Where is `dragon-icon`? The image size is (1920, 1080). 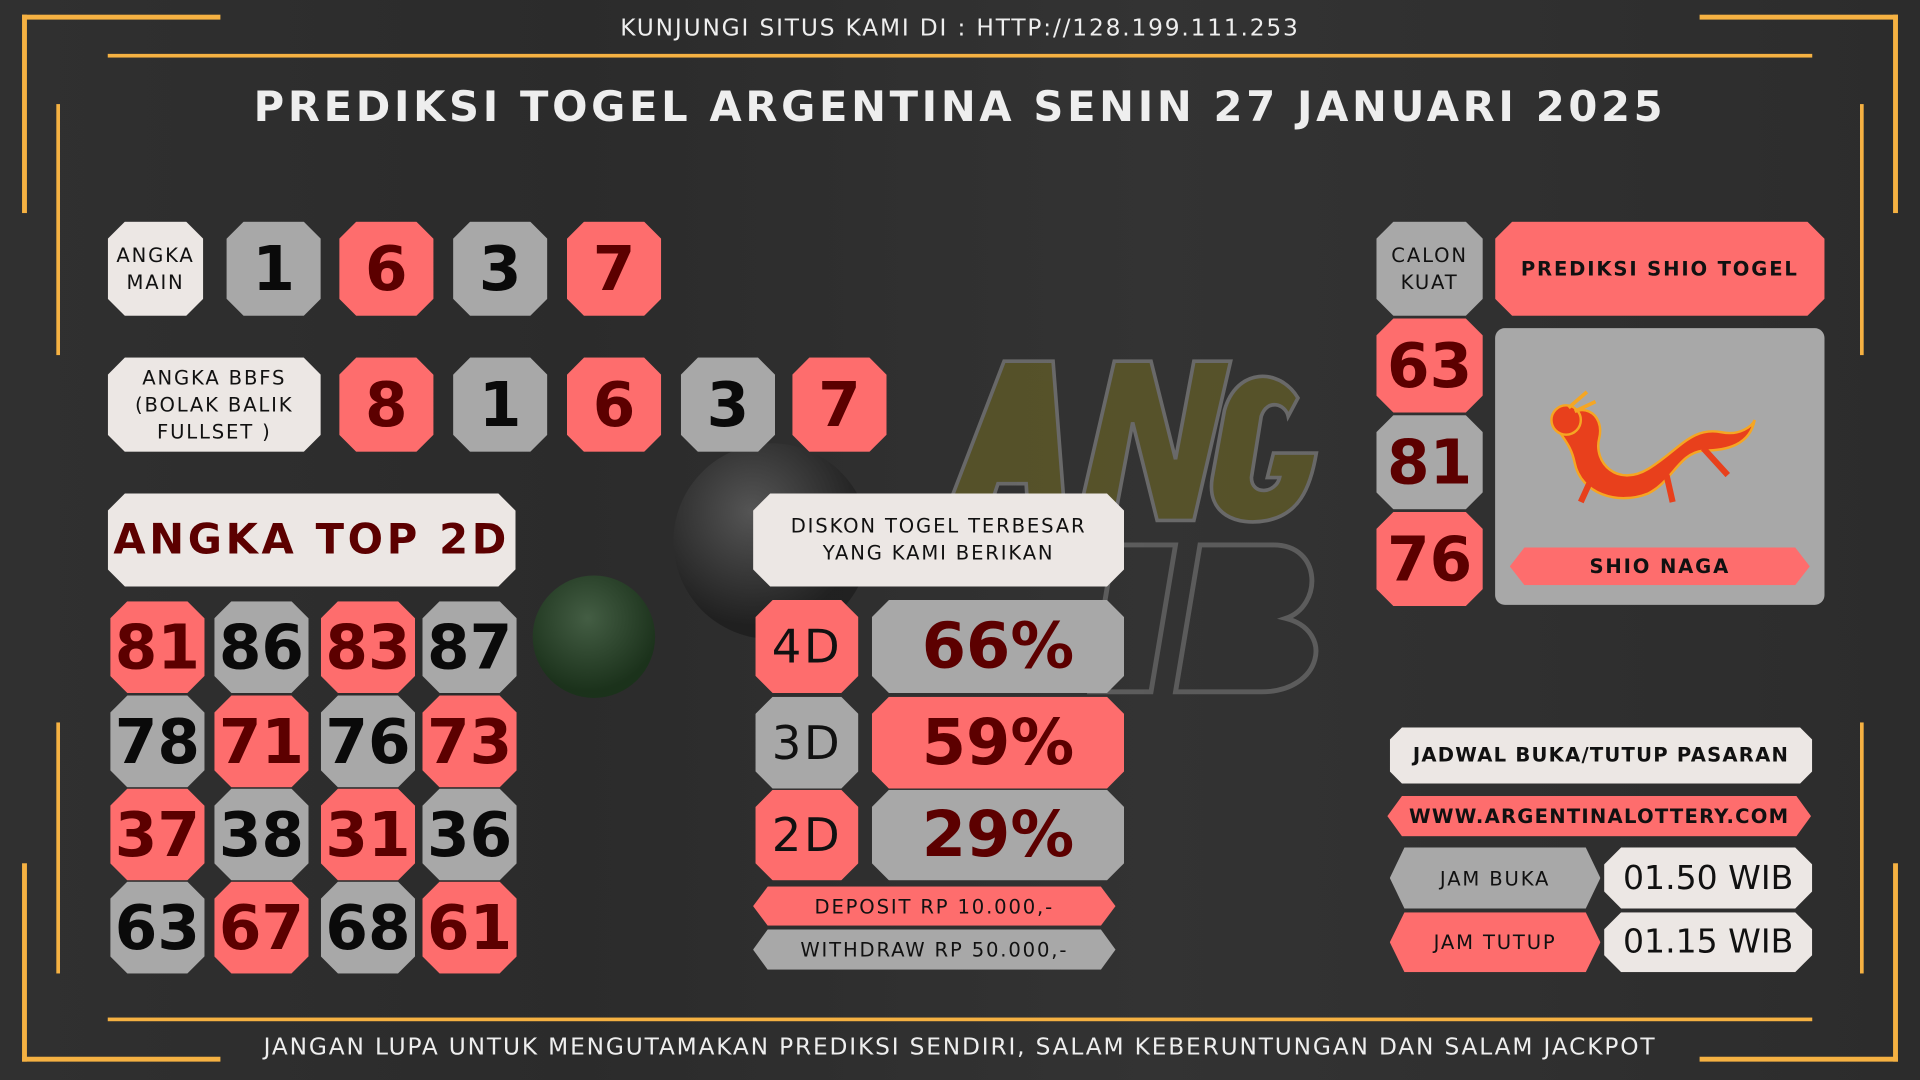
dragon-icon is located at coordinates (1653, 447).